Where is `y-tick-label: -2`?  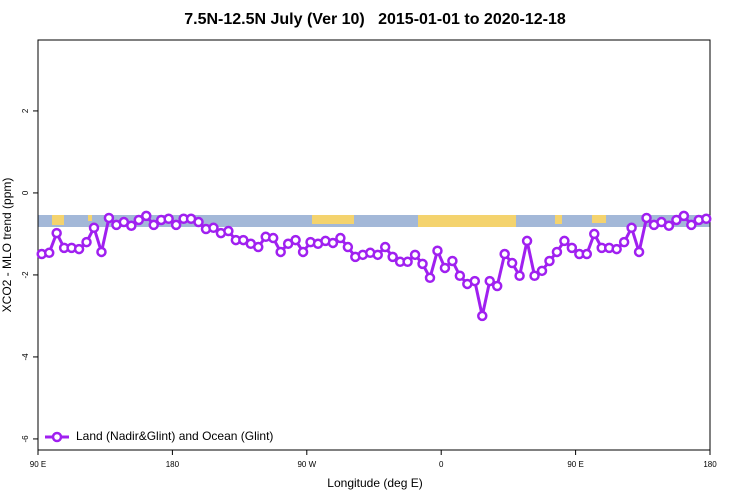 y-tick-label: -2 is located at coordinates (25, 275).